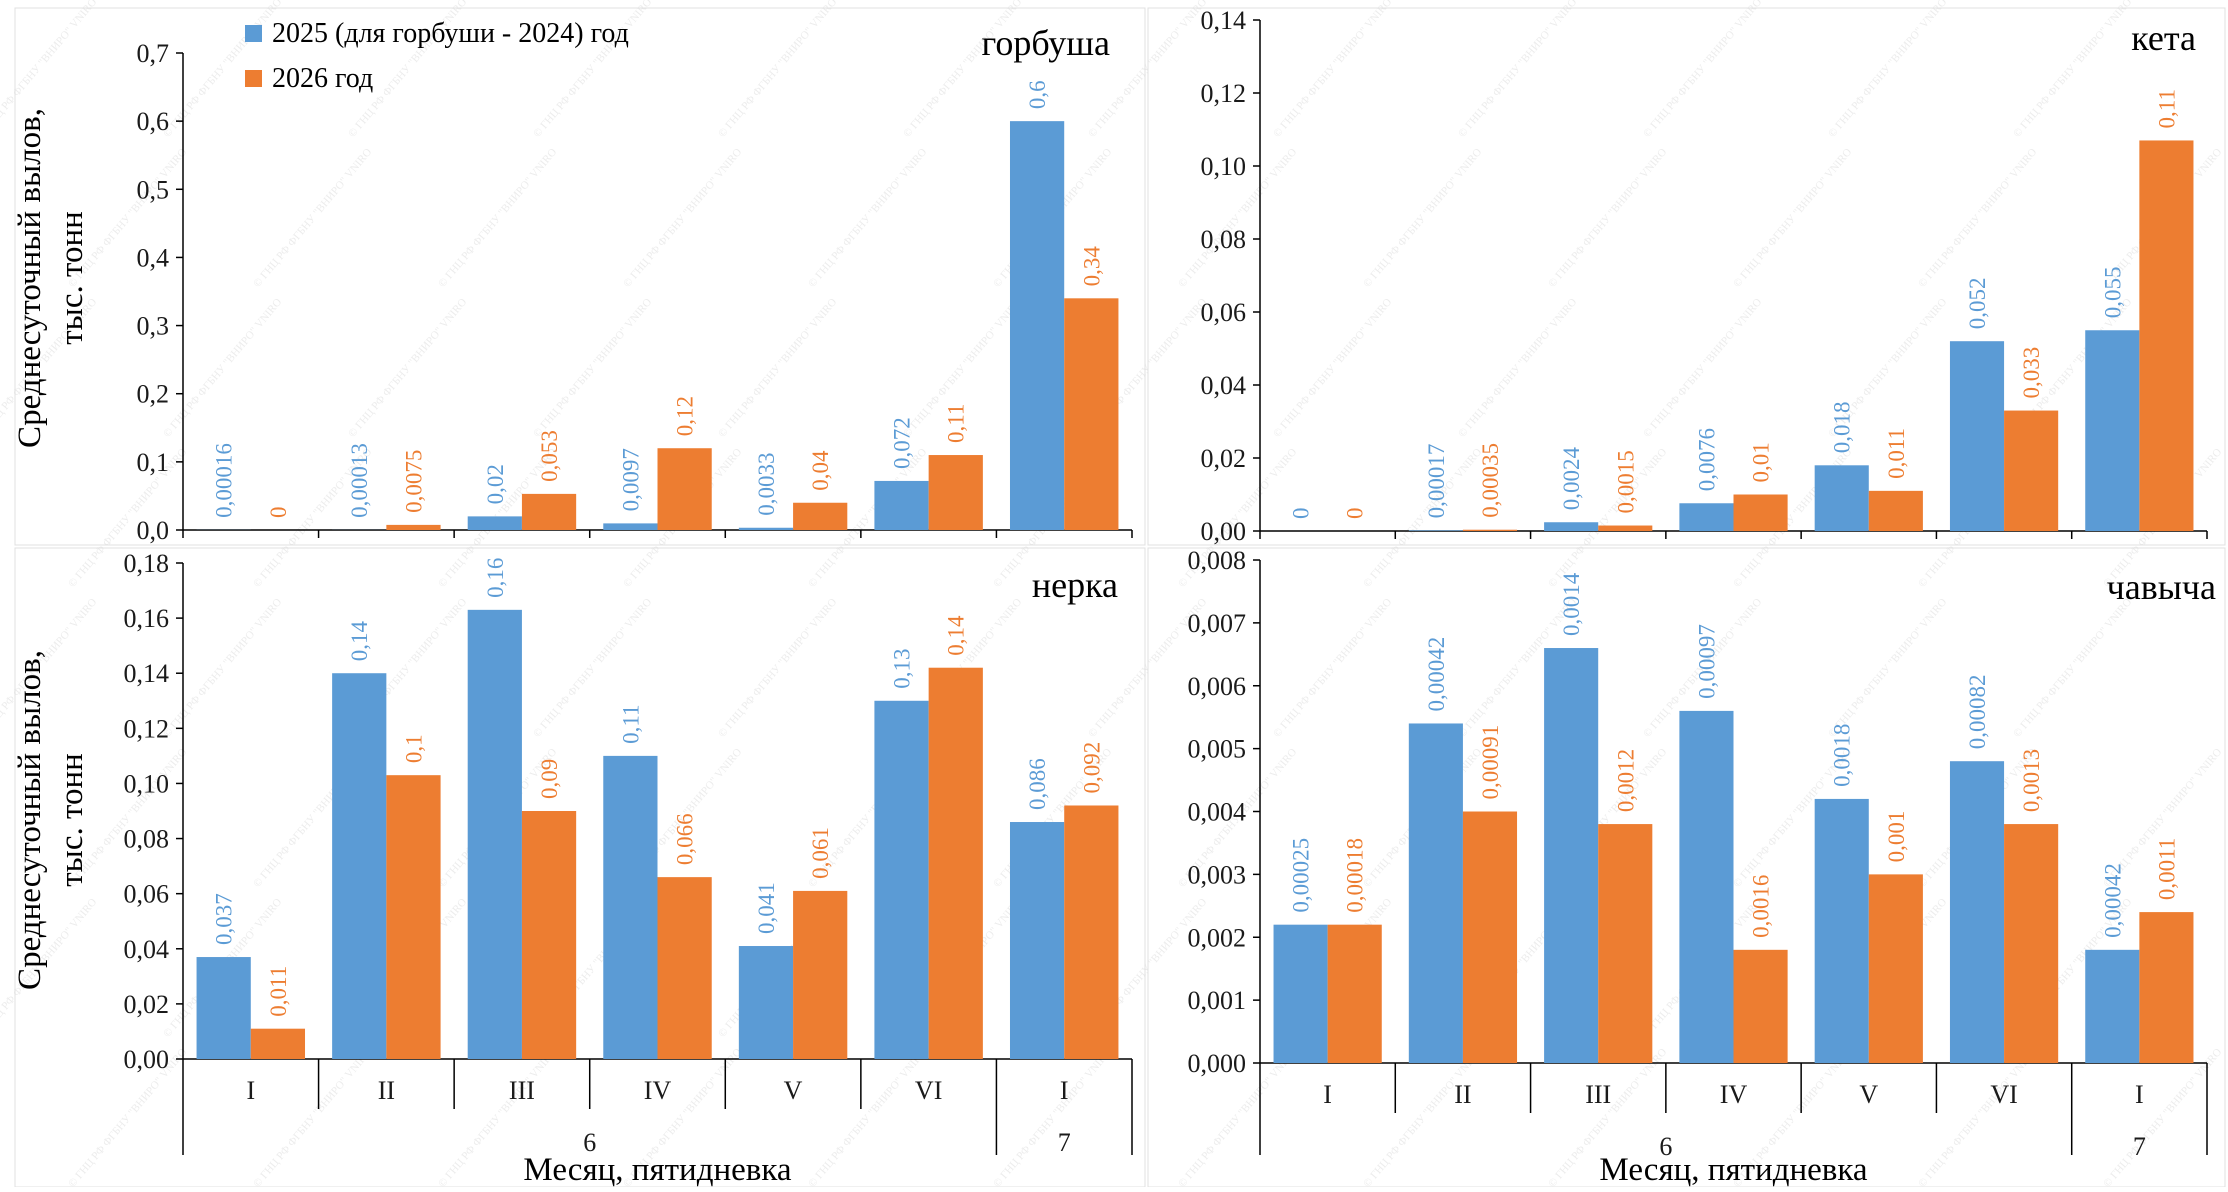 Image resolution: width=2228 pixels, height=1192 pixels. What do you see at coordinates (766, 908) in the screenshot?
I see `data-label-s1-c5: 0,041` at bounding box center [766, 908].